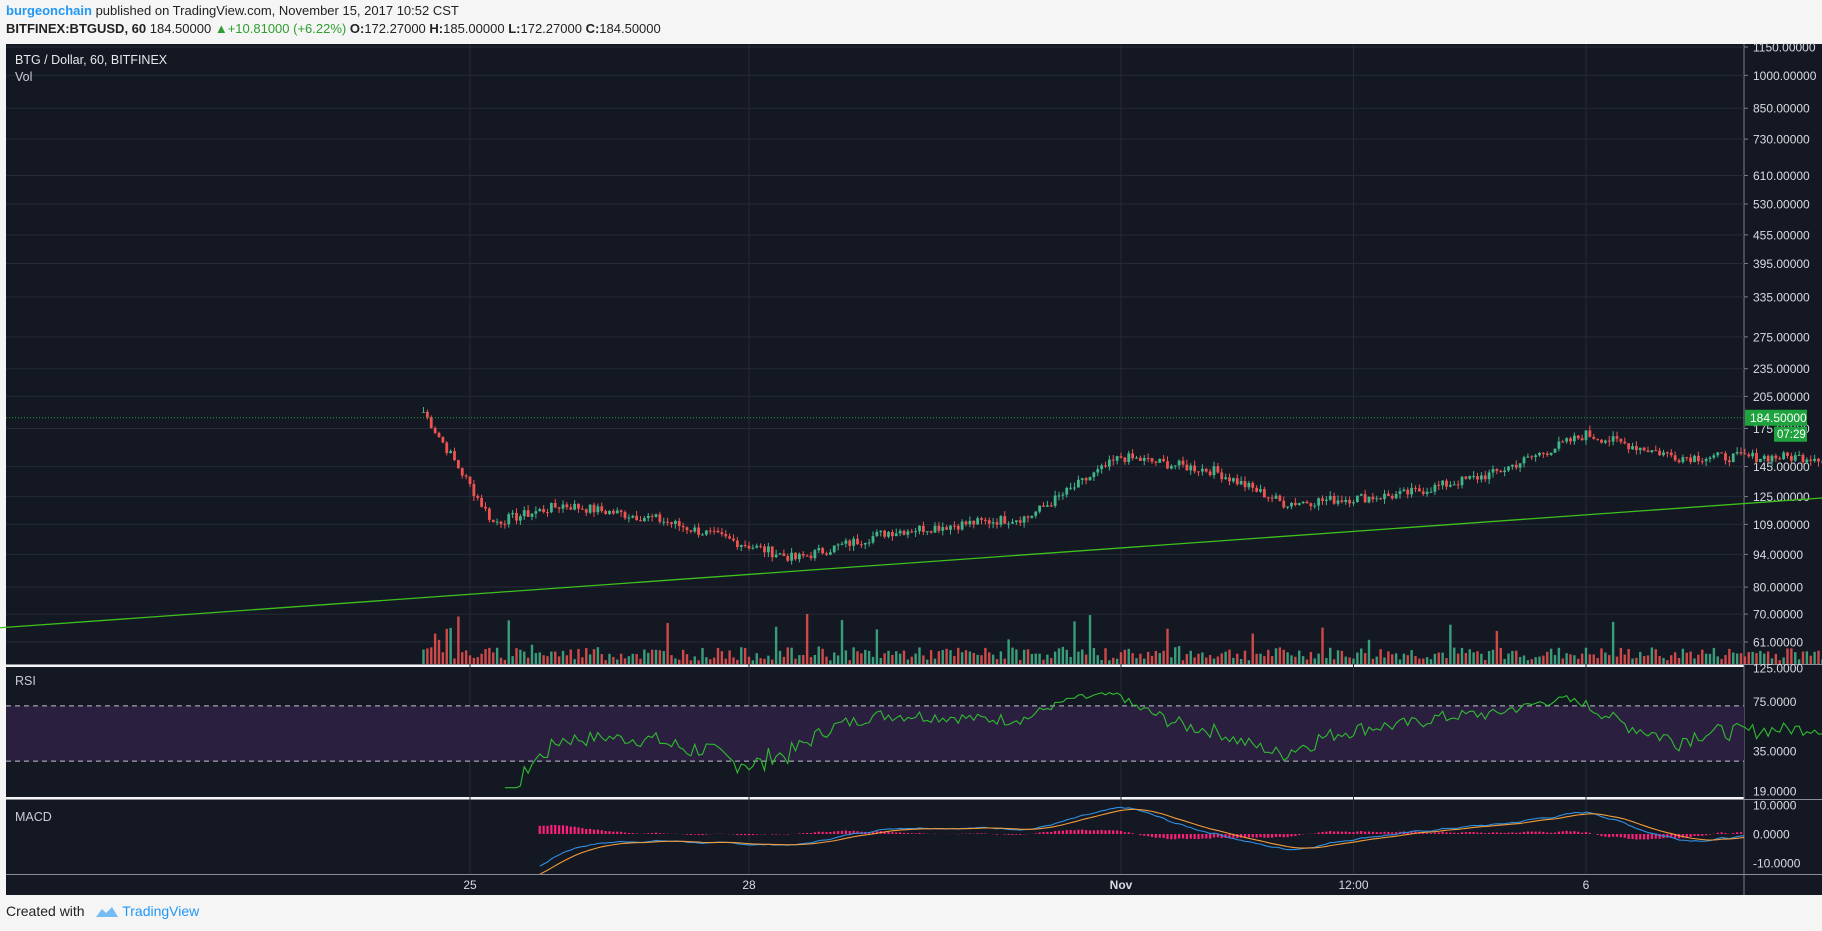 The image size is (1822, 931). I want to click on macd-tick-label: 0.0000, so click(1771, 835).